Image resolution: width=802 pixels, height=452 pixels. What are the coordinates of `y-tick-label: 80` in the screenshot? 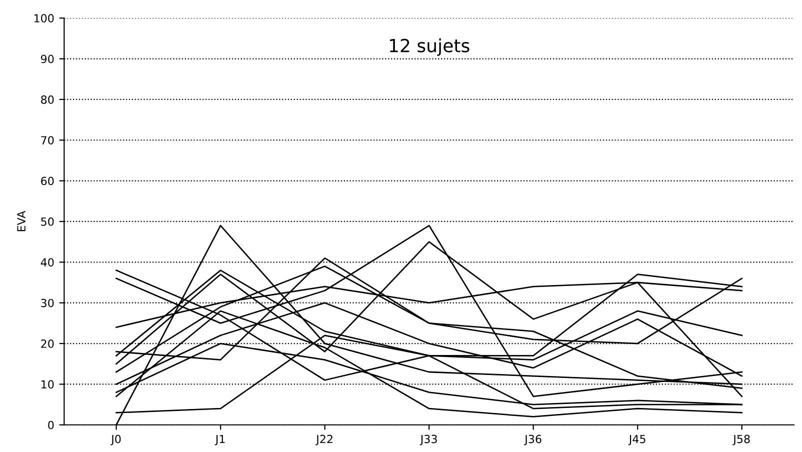 It's located at (47, 99).